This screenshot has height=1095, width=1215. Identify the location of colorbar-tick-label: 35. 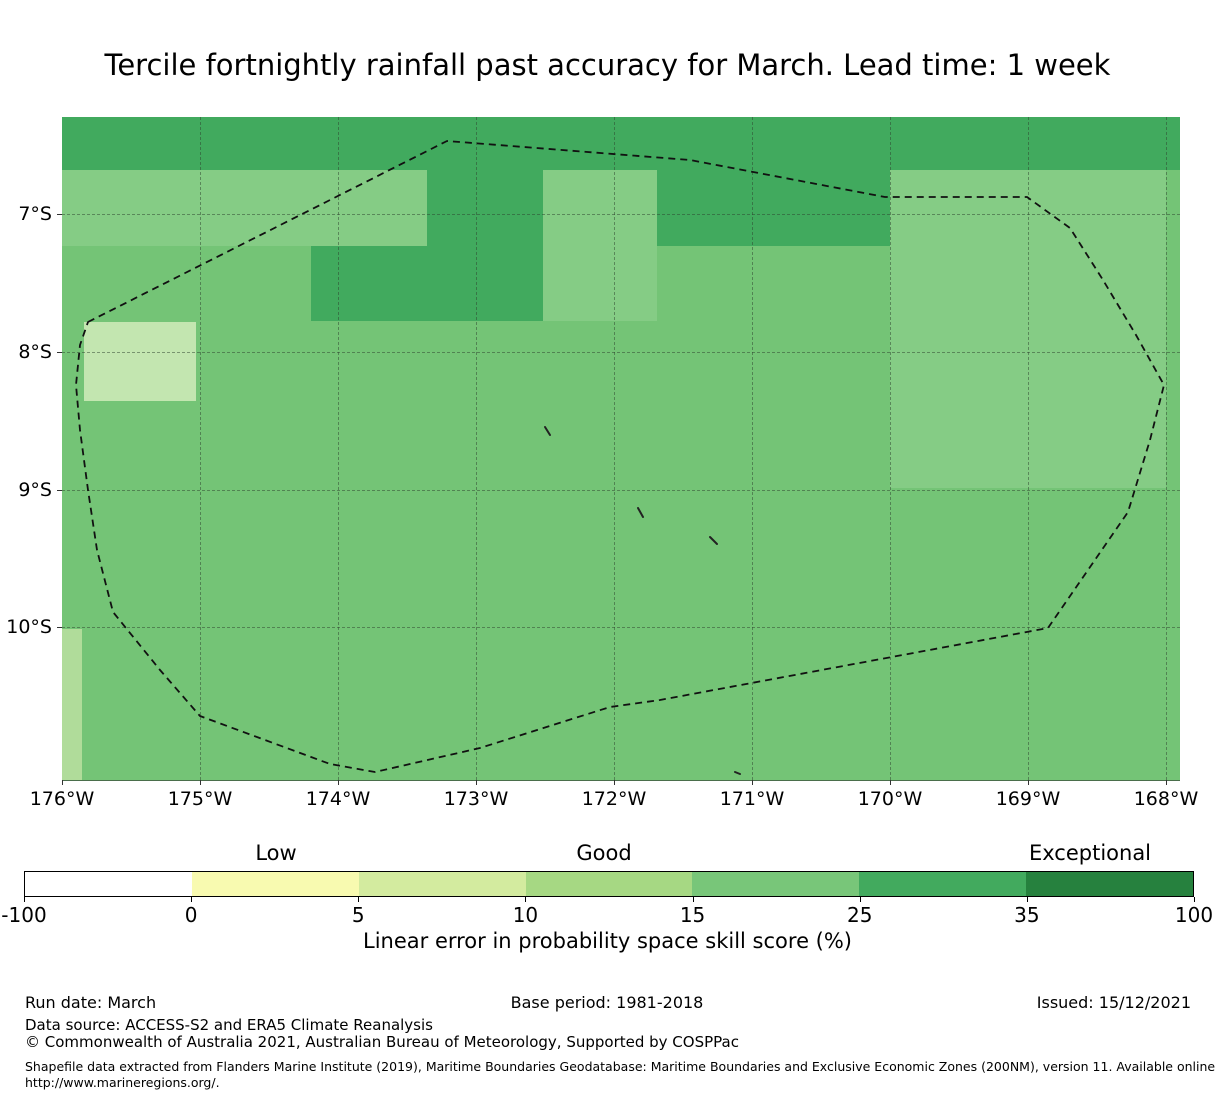
(1027, 915).